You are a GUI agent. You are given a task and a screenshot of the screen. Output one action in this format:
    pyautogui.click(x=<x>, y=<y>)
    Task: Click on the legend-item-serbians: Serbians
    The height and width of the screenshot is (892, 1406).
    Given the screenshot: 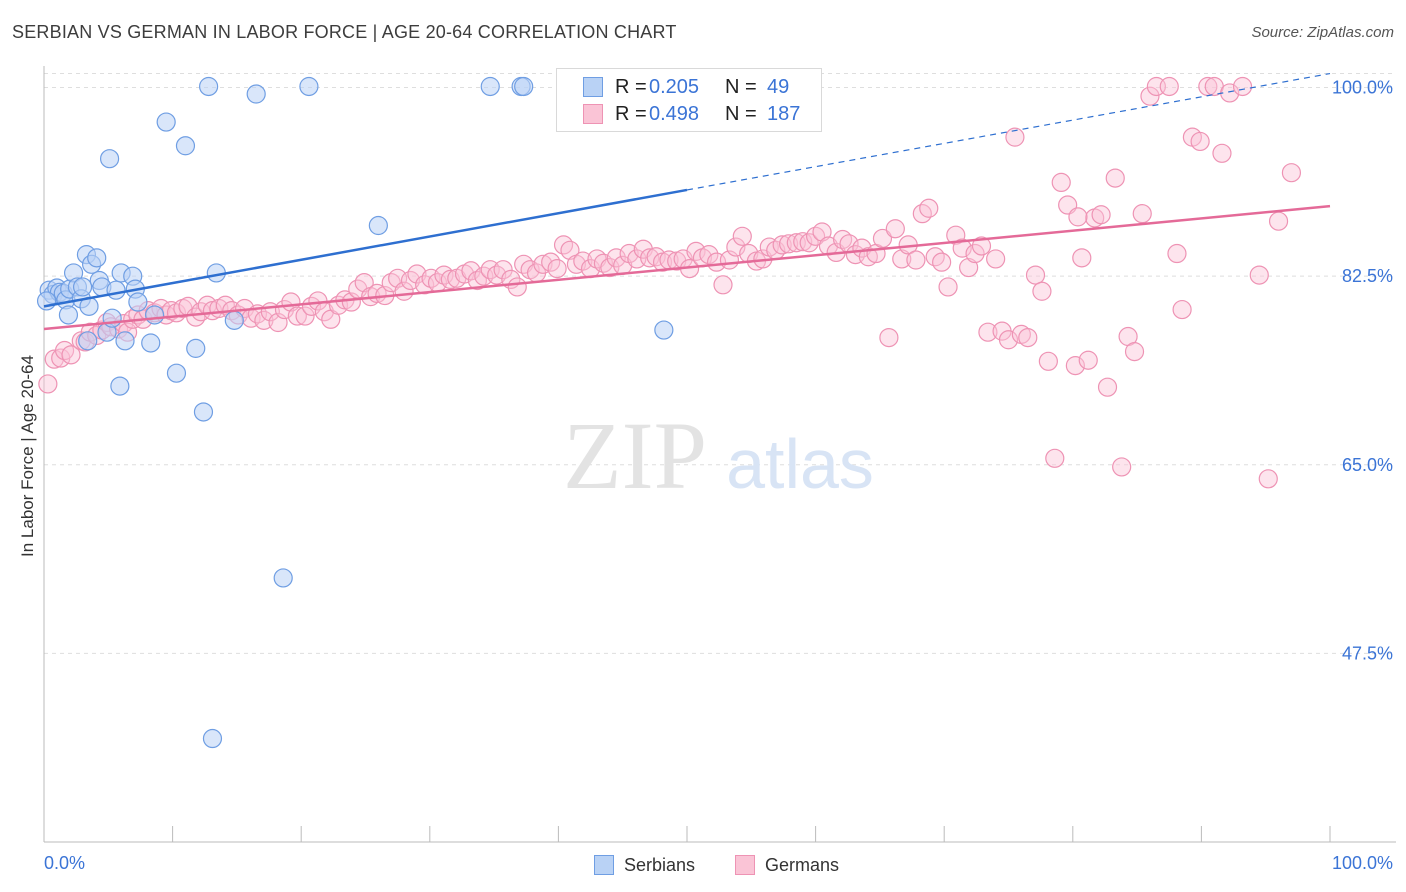 What is the action you would take?
    pyautogui.click(x=644, y=865)
    